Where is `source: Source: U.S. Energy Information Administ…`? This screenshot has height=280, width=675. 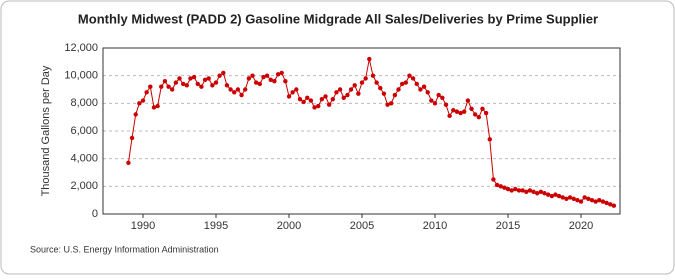
source: Source: U.S. Energy Information Administ… is located at coordinates (124, 249).